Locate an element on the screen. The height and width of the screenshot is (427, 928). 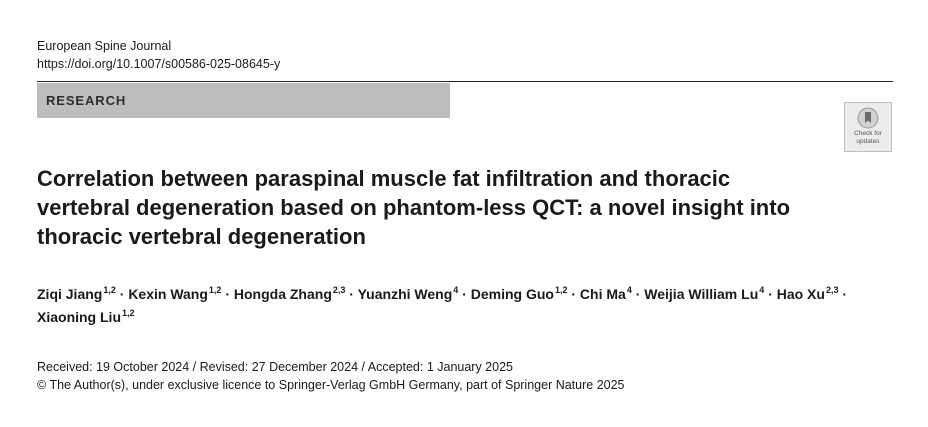
author-name-text: Yuanzhi Weng is located at coordinates (405, 294).